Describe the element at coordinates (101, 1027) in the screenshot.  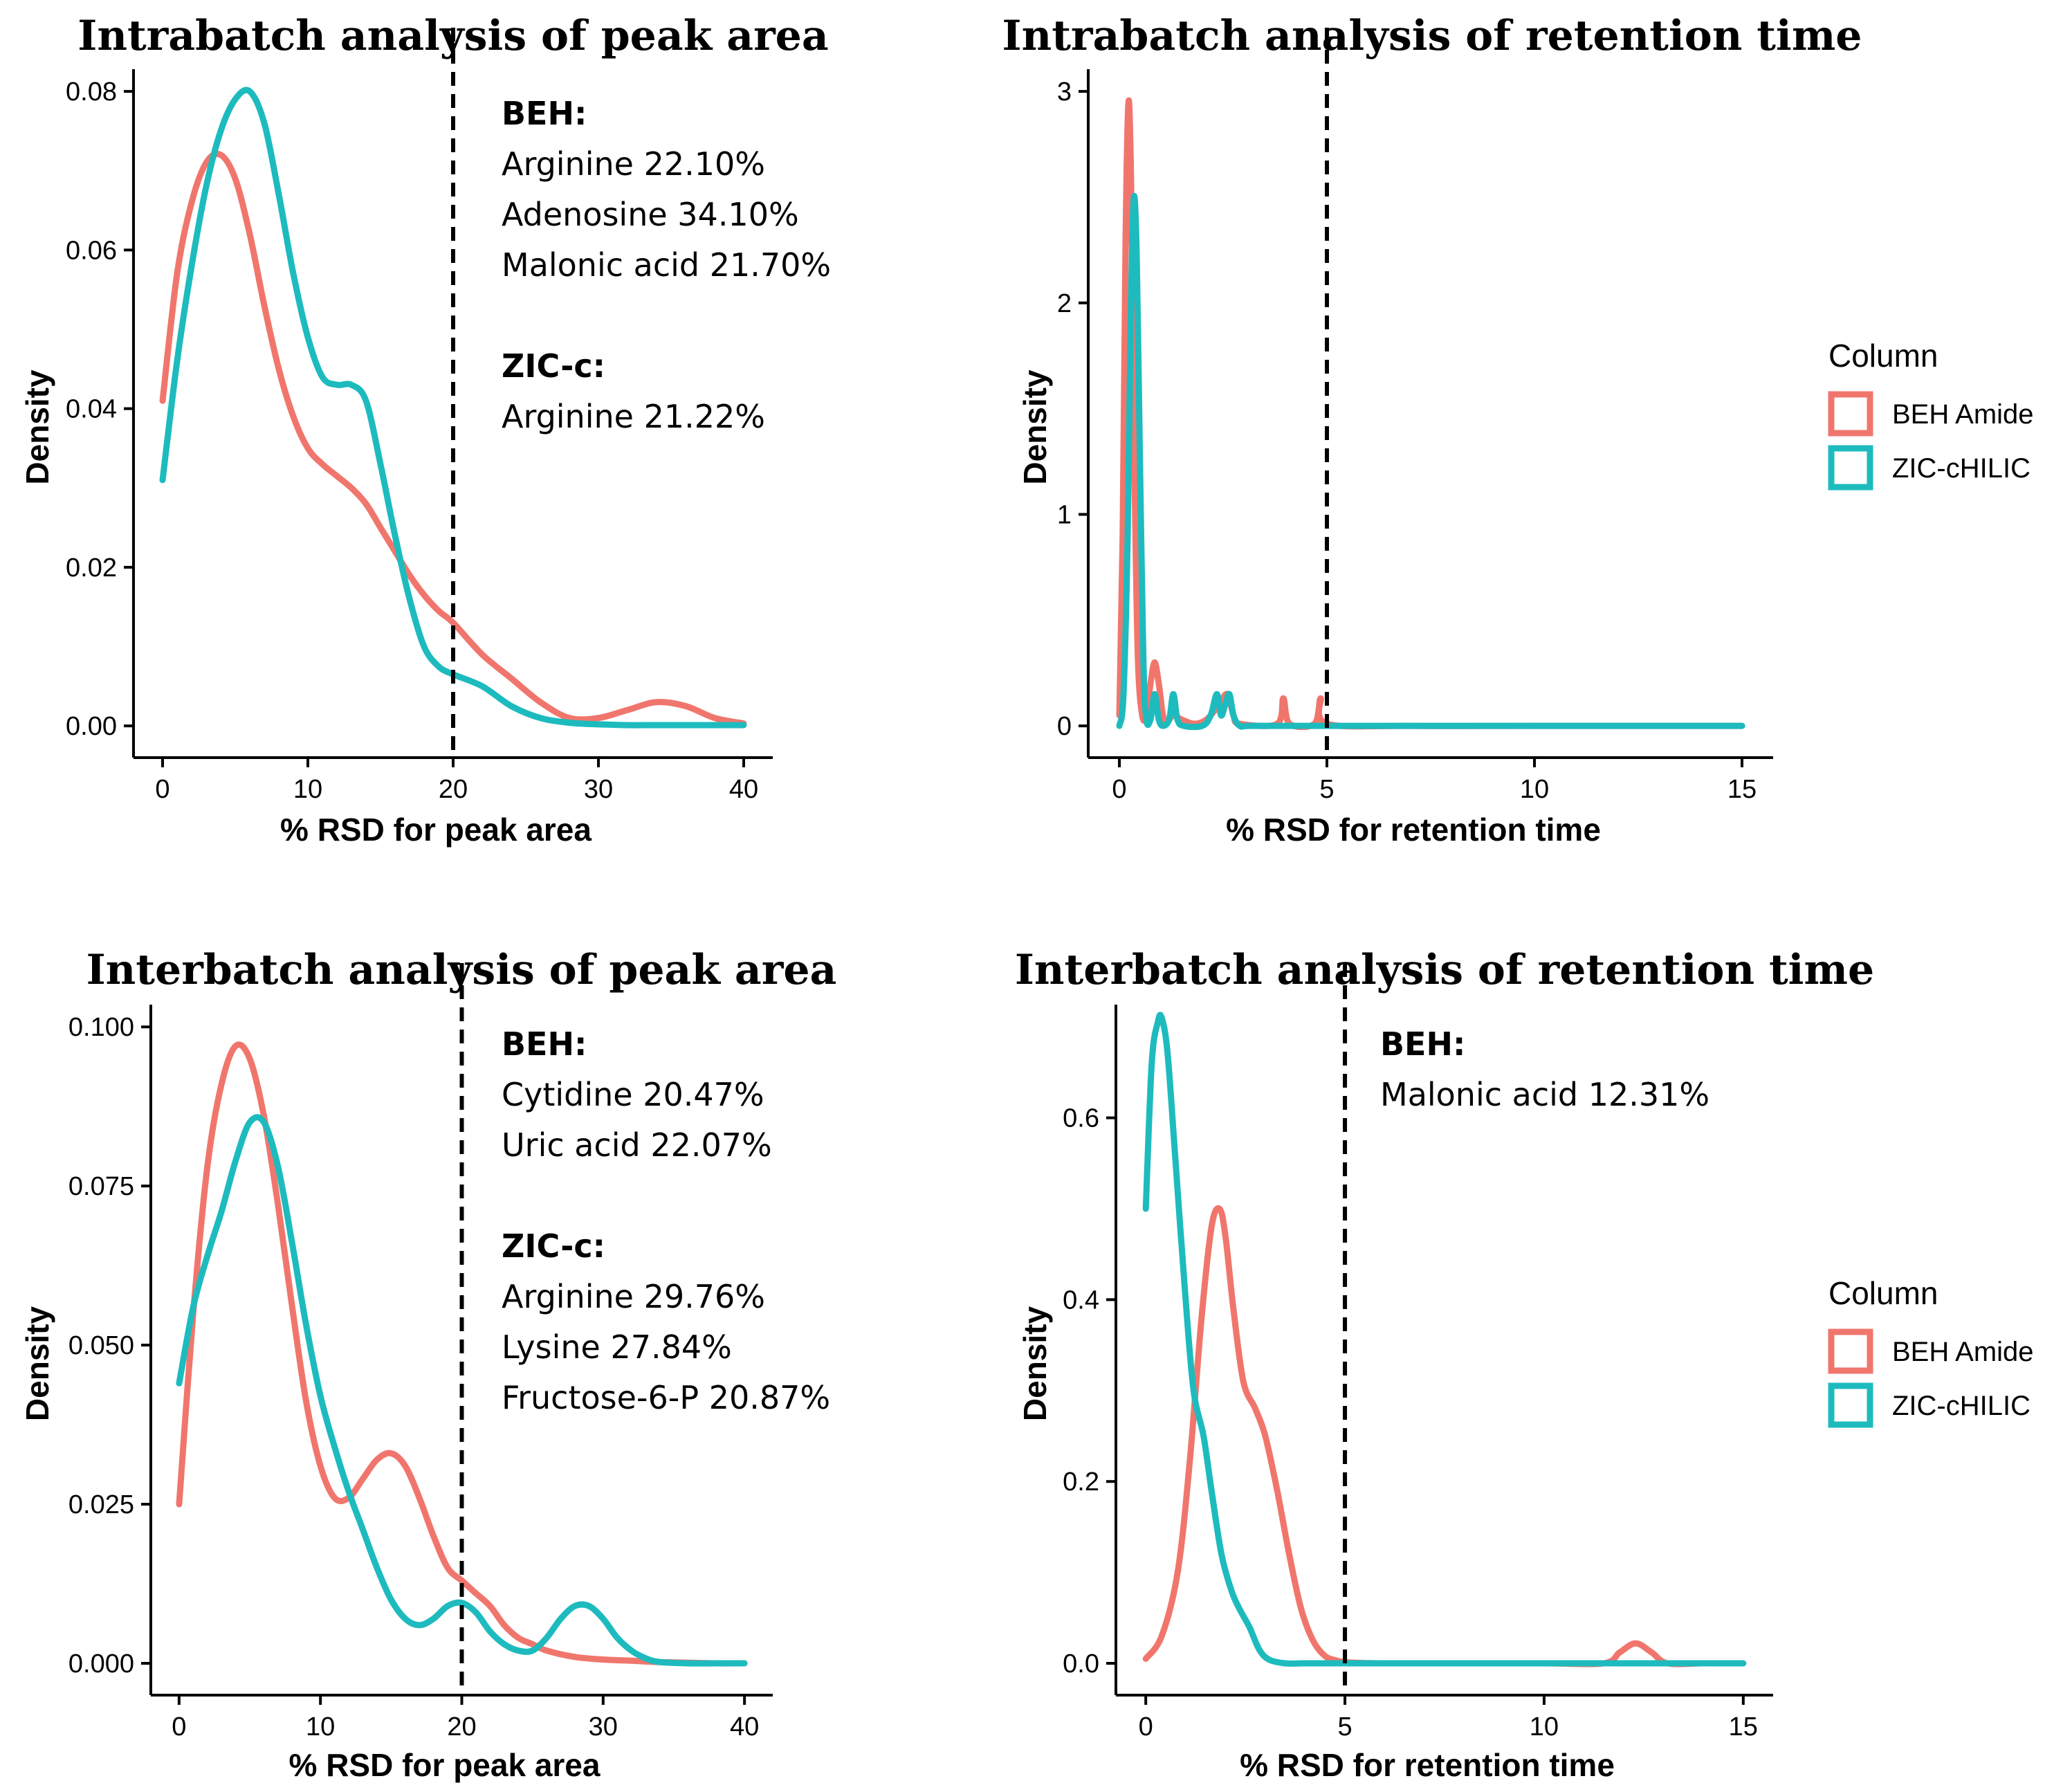
I see `y-tick-label: 0.100` at that location.